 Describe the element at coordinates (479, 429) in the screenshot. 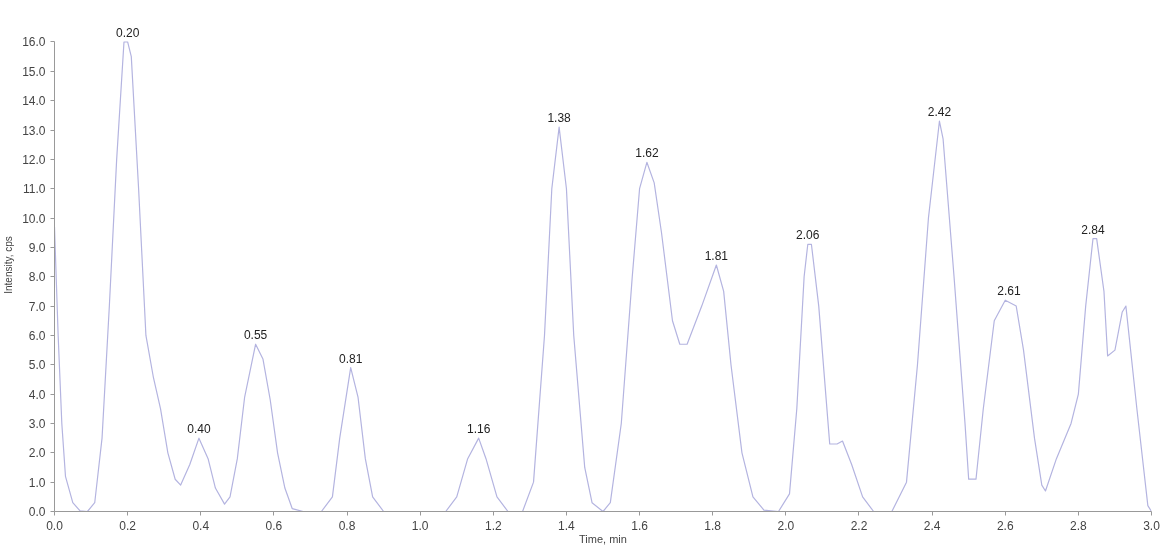

I see `annotation: 1.16` at that location.